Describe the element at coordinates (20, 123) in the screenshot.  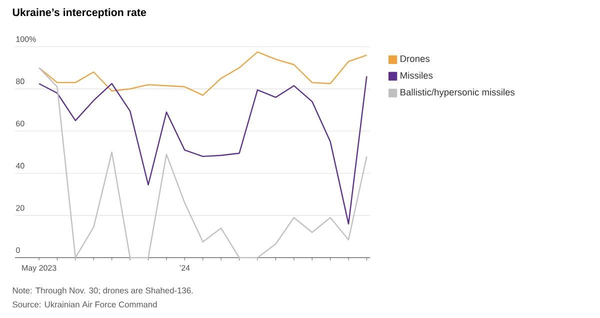
I see `y-tick-label: 60` at that location.